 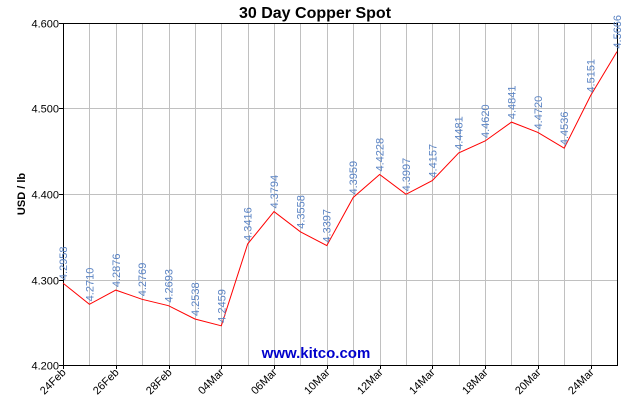 I want to click on y-tick-label: 4.600, so click(x=45, y=25).